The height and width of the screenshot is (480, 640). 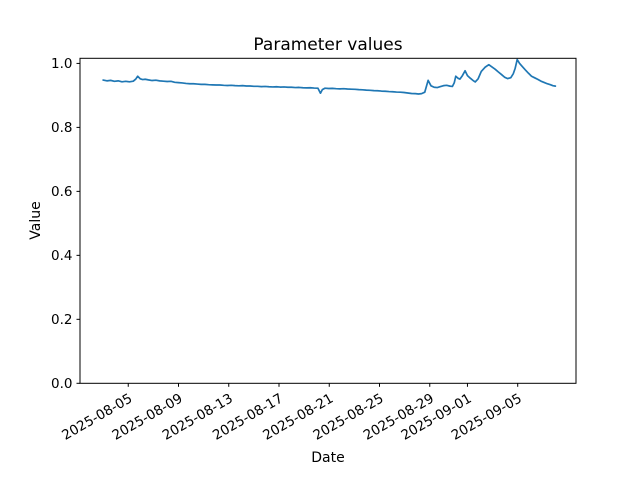 I want to click on y-axis-label: Value, so click(x=36, y=220).